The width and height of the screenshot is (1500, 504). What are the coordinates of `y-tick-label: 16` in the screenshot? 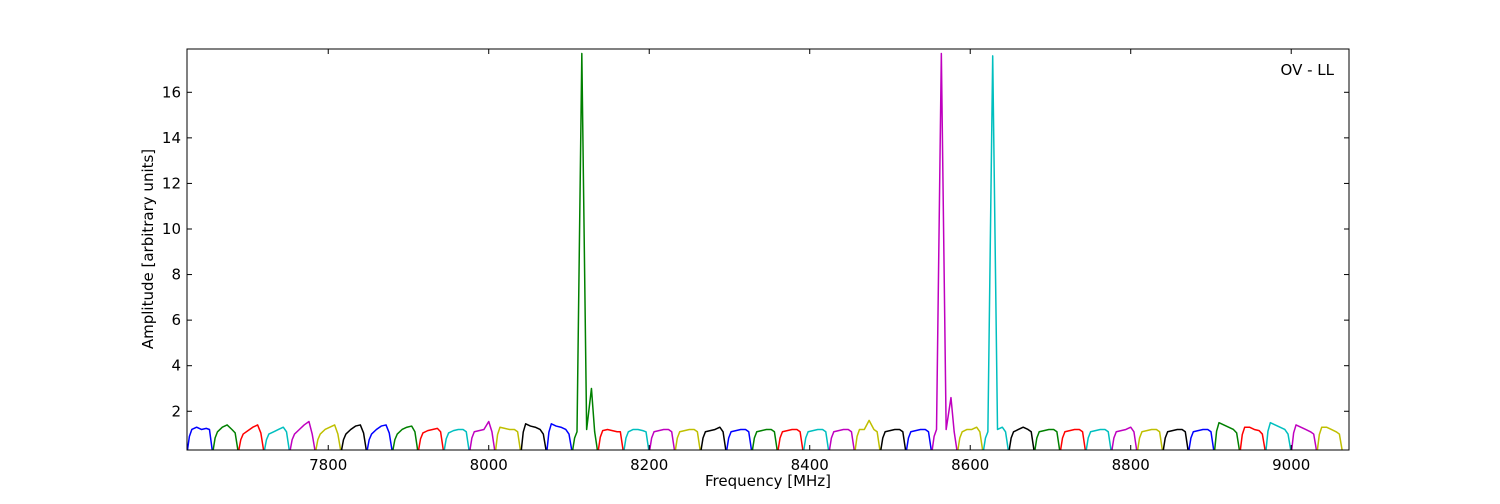 It's located at (171, 92).